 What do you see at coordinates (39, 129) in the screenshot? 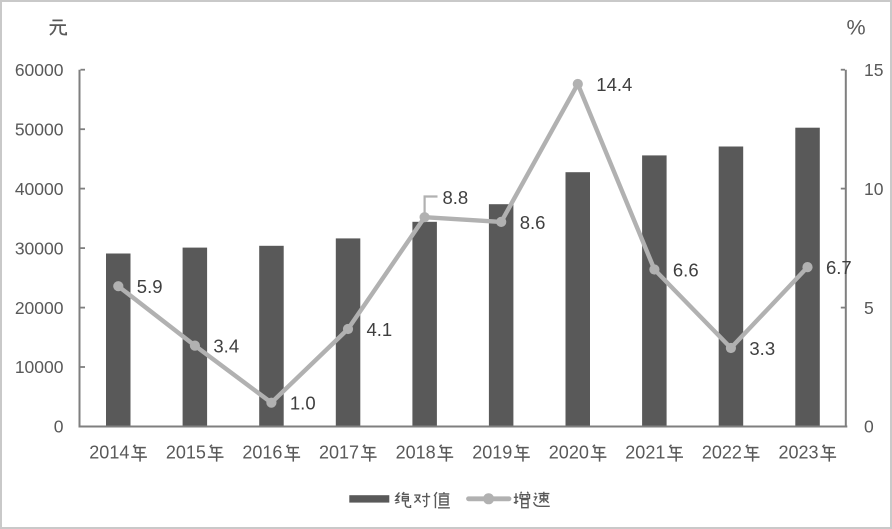
I see `svg-text: 50000` at bounding box center [39, 129].